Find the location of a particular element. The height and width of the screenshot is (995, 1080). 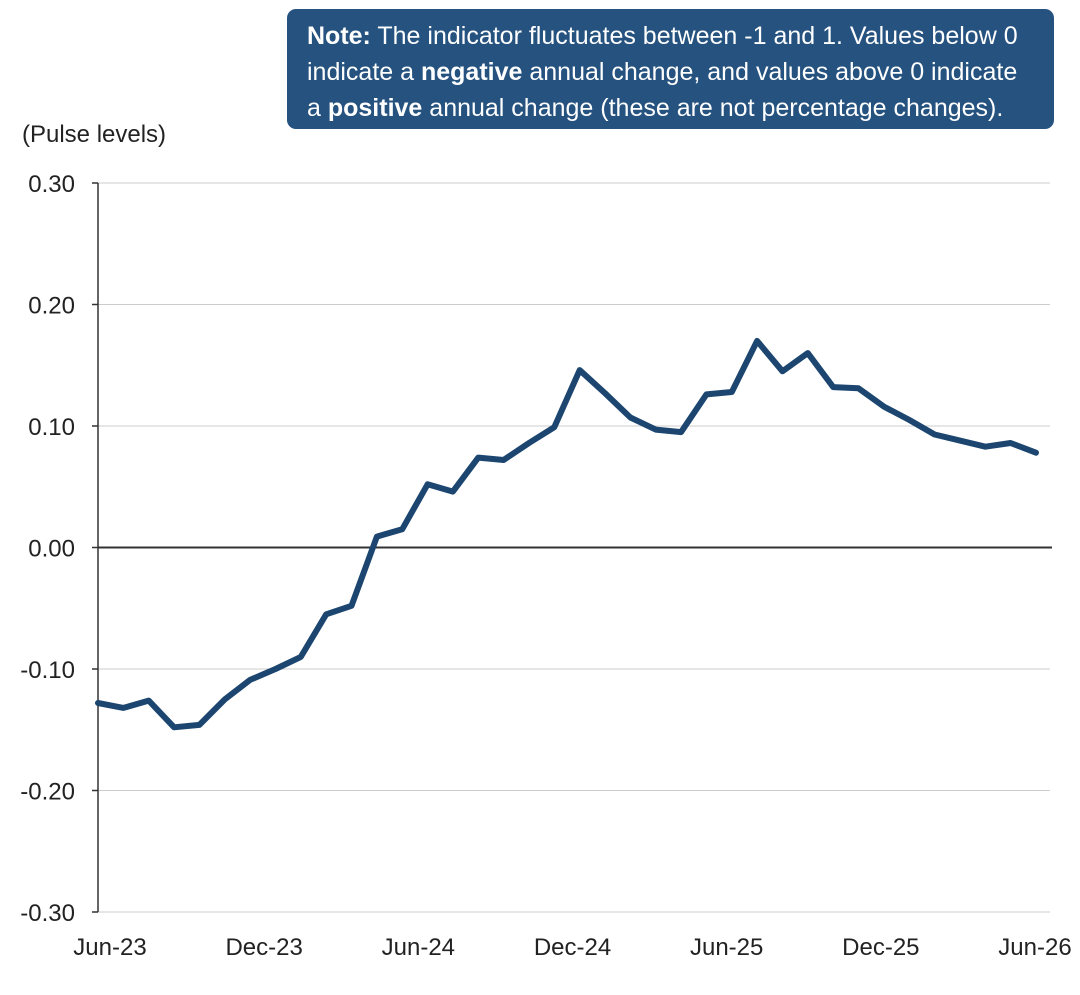

note-negative: negative is located at coordinates (471, 72).